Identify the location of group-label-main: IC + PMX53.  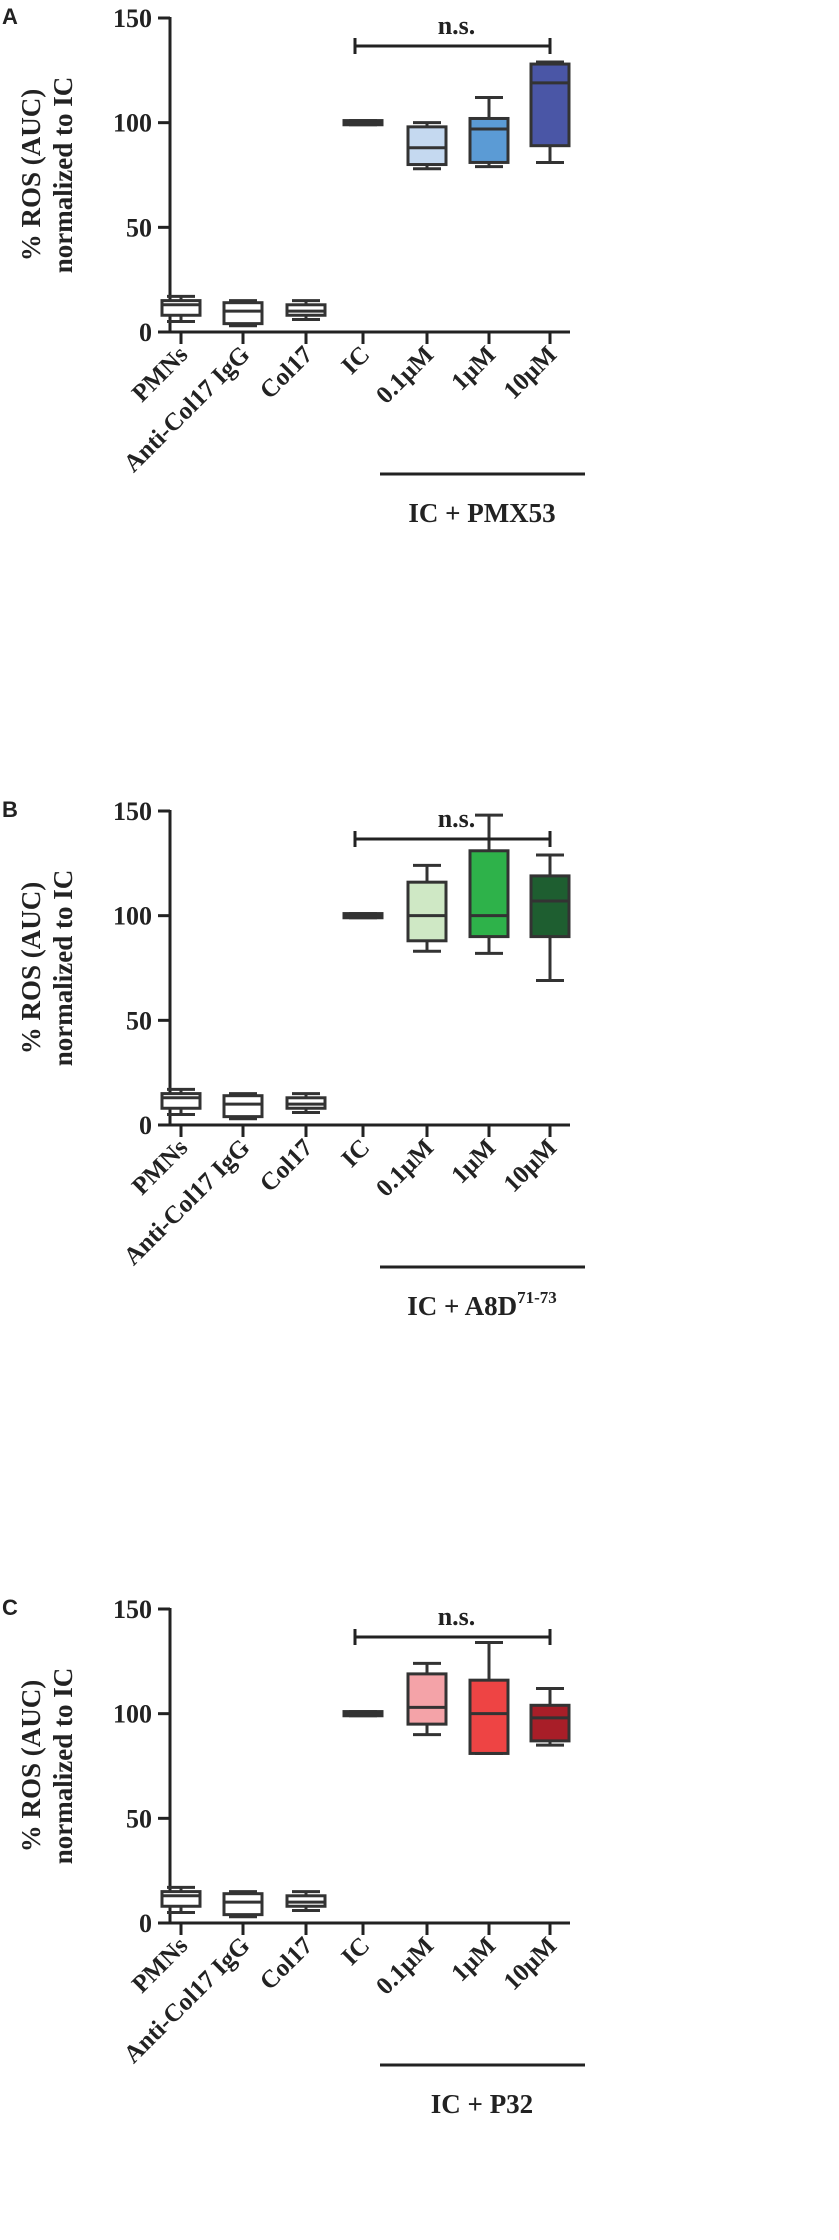
(481, 513).